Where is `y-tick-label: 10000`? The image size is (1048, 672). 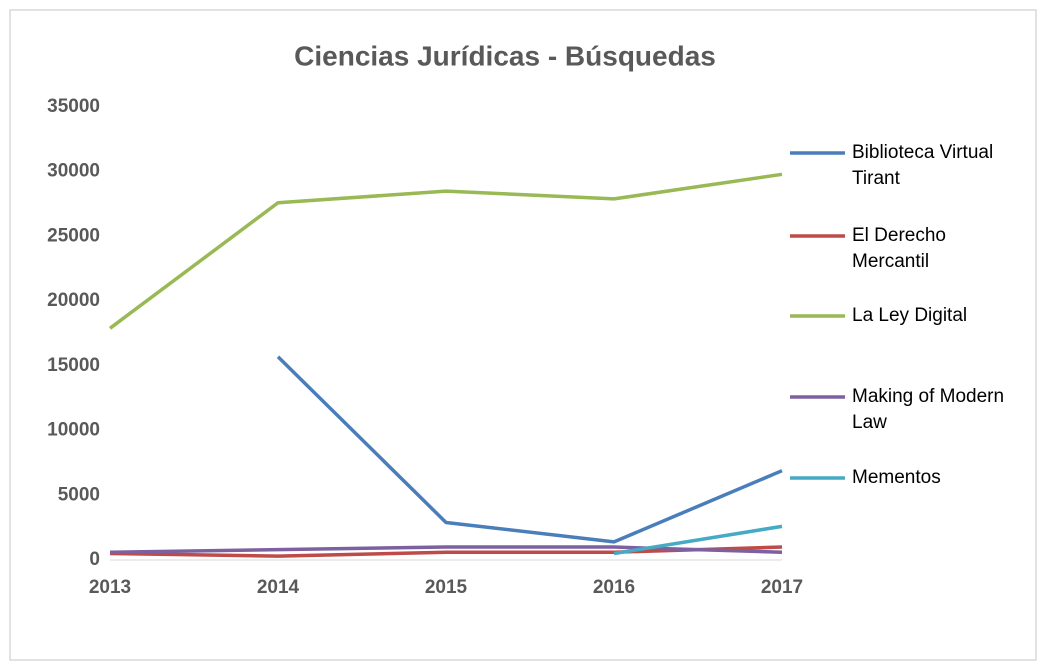
y-tick-label: 10000 is located at coordinates (73, 430).